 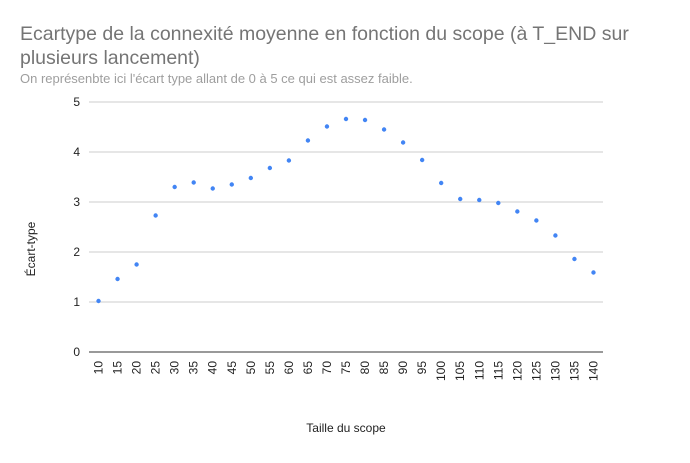 I want to click on x-tick-label: 80, so click(x=365, y=368).